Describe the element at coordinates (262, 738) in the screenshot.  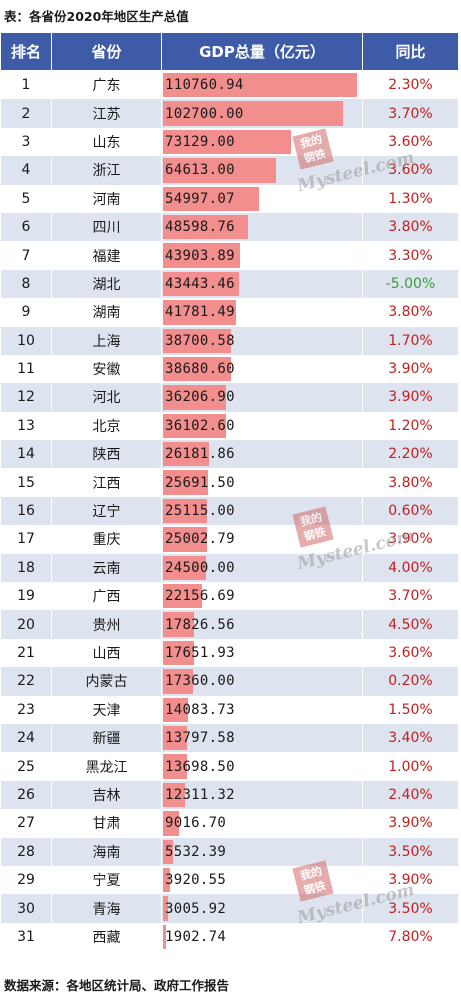
I see `gdp-cell: 13797.58` at that location.